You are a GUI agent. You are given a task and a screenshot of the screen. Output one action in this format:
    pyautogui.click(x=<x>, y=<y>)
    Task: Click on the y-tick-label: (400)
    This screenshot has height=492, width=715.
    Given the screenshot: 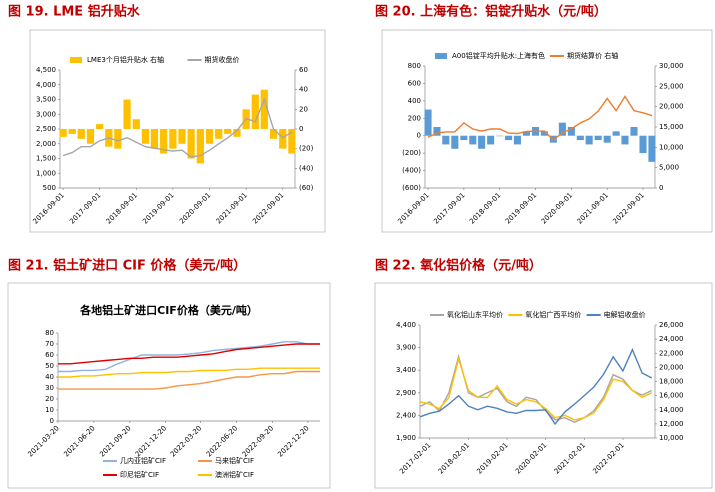 What is the action you would take?
    pyautogui.click(x=411, y=171)
    